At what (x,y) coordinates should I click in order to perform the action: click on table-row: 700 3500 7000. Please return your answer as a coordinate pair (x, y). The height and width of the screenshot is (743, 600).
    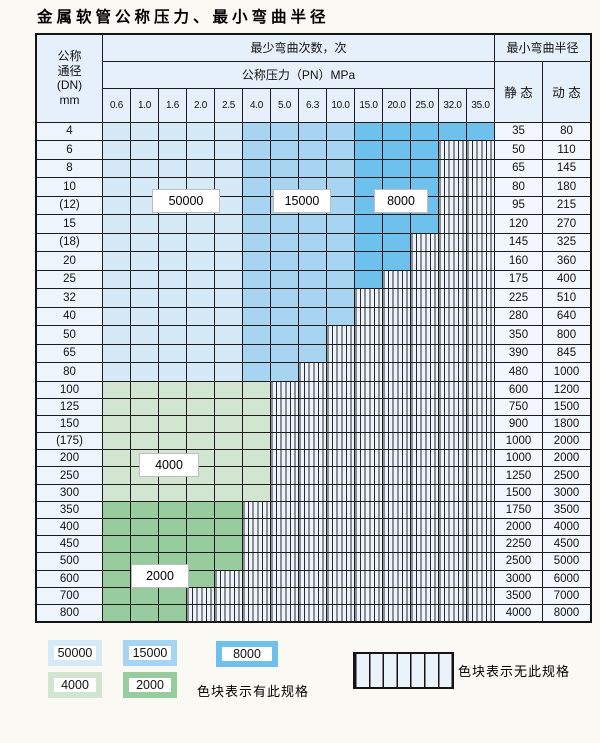
    Looking at the image, I should click on (313, 595).